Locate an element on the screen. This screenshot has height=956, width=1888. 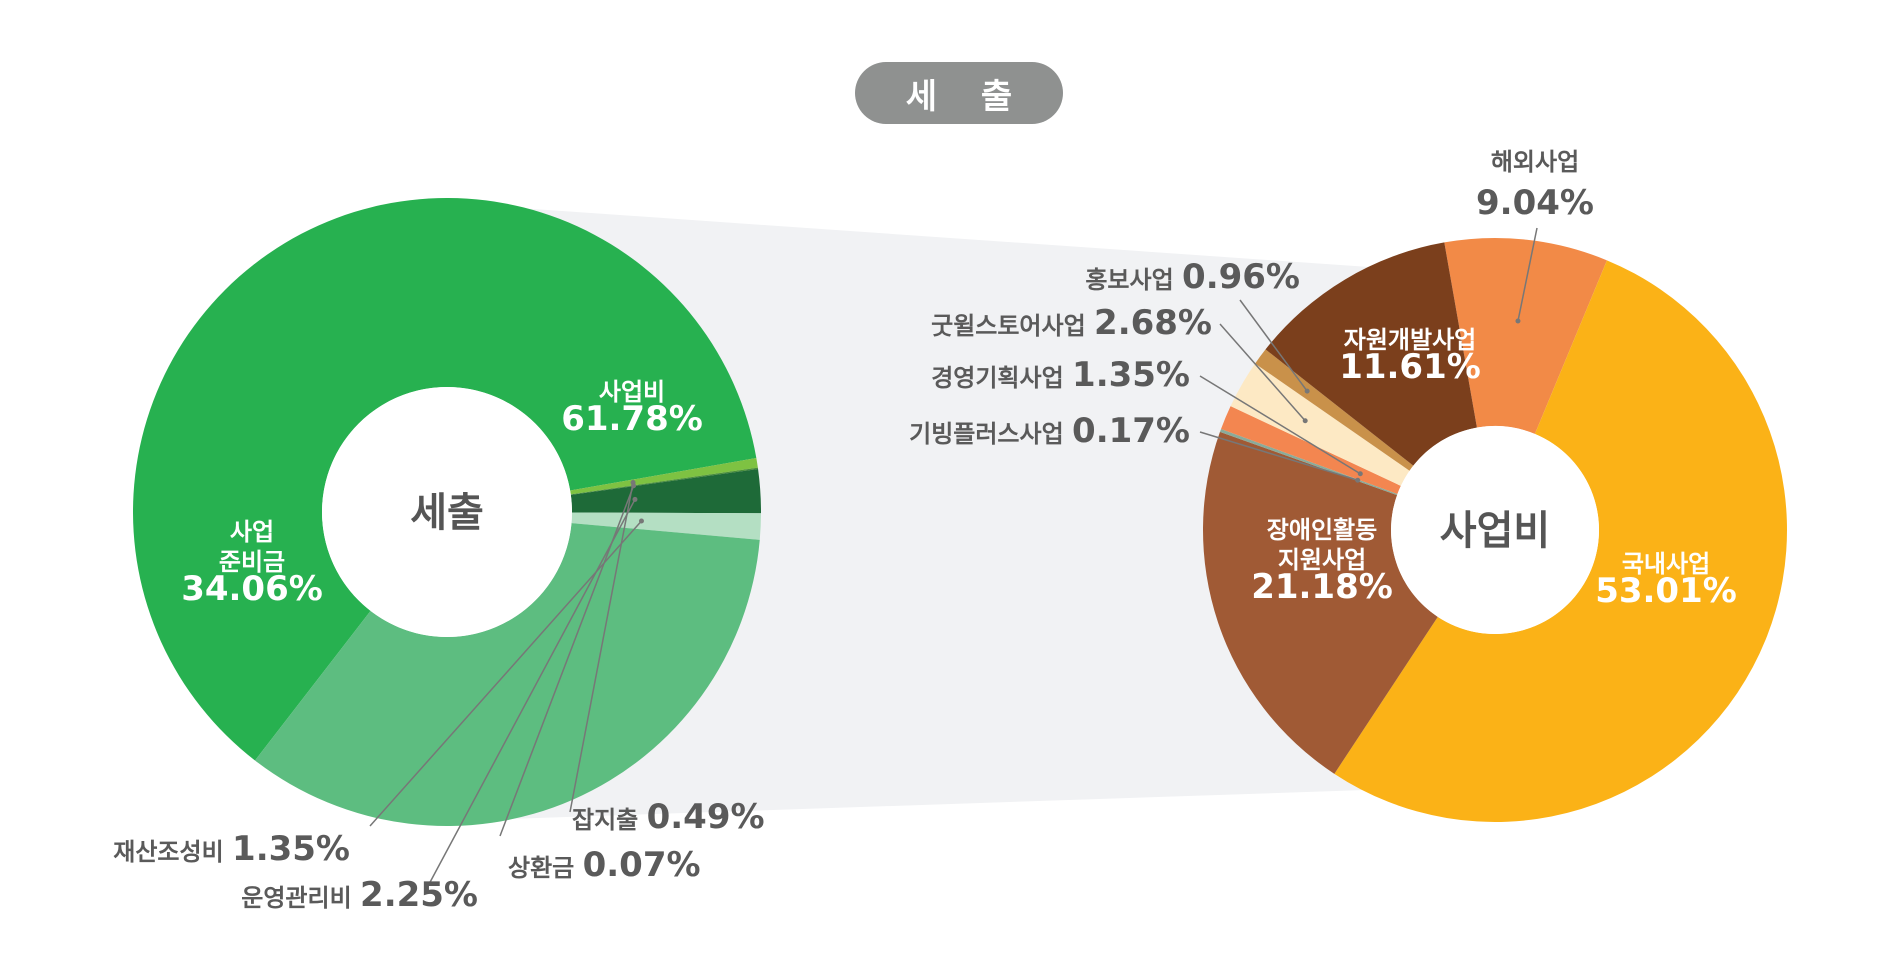
label-right-4-value: 1.35% is located at coordinates (1131, 375).